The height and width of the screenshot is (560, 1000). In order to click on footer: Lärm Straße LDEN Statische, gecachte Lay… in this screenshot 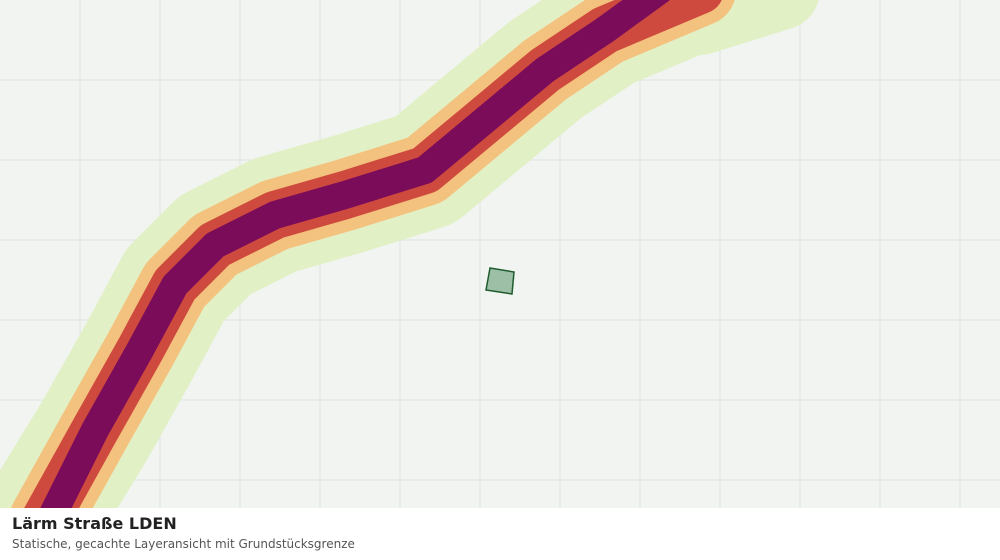, I will do `click(500, 534)`.